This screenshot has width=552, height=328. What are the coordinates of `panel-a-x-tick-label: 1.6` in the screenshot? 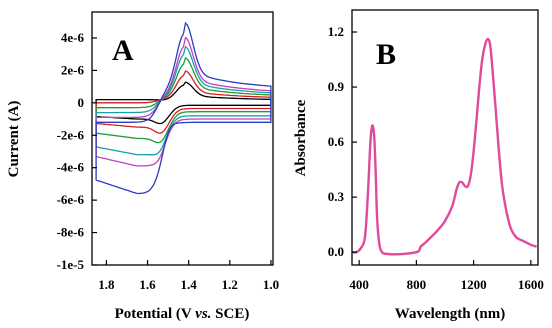 It's located at (147, 284).